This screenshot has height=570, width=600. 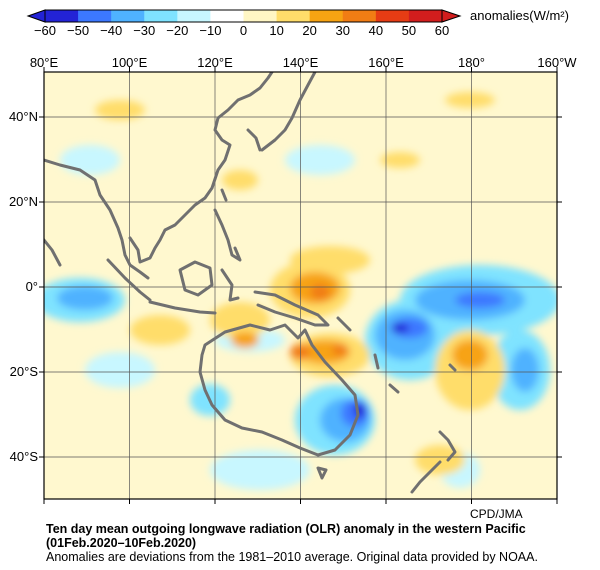 I want to click on latitude-label: 40°N, so click(x=23, y=116).